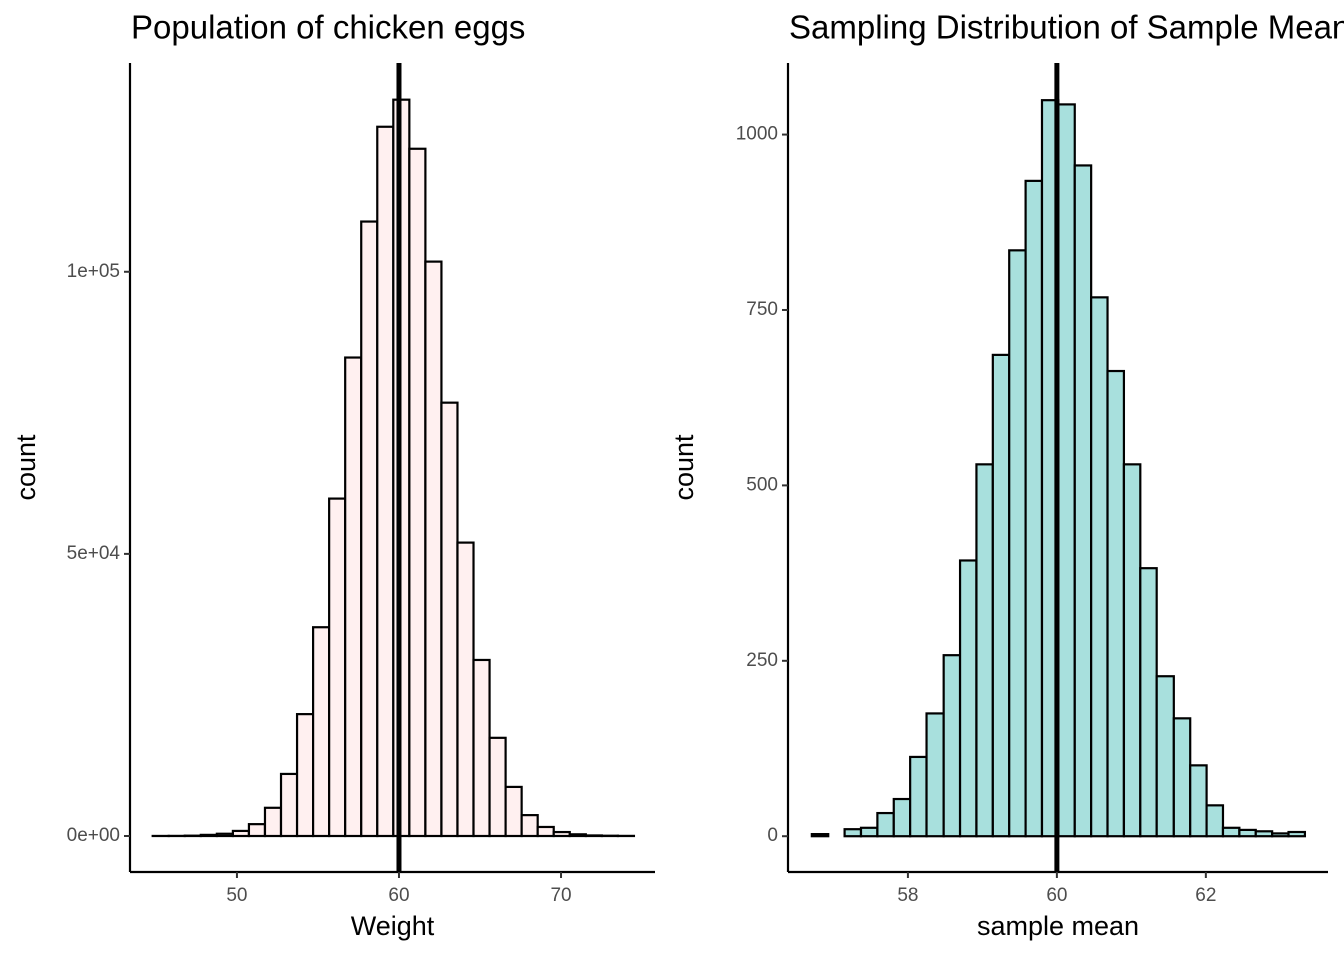 This screenshot has width=1344, height=960. I want to click on y-tick-label: 0e+00, so click(93, 835).